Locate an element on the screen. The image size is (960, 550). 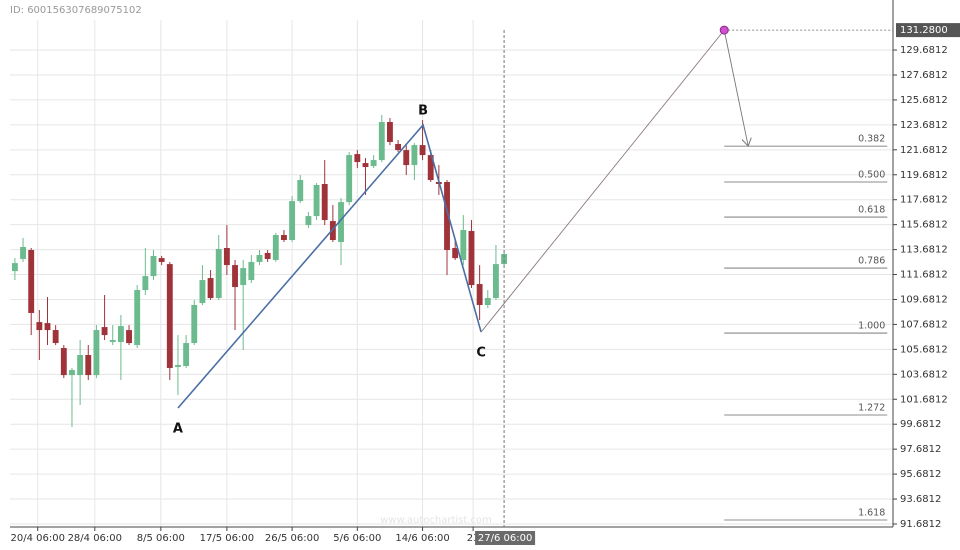
y-tick-label: 111.6812 is located at coordinates (924, 275).